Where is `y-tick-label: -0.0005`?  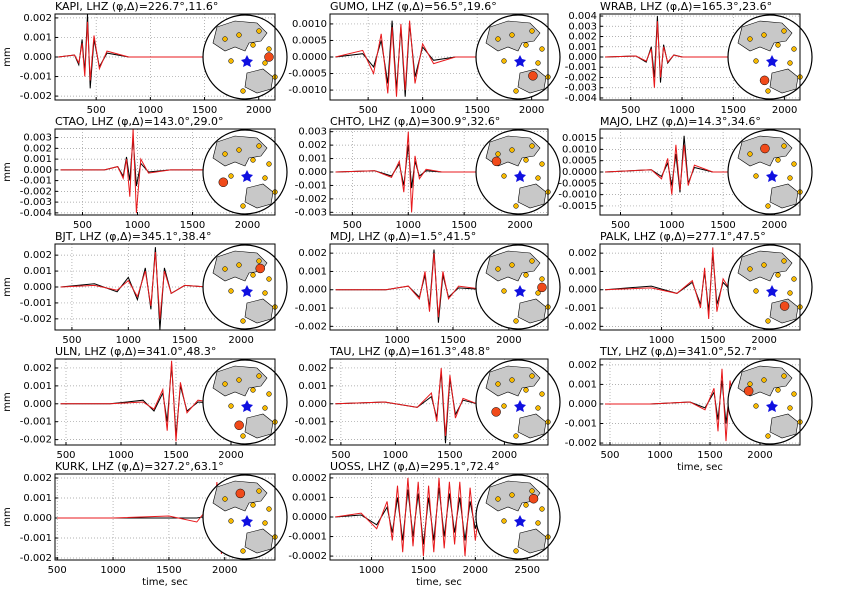
y-tick-label: -0.0005 is located at coordinates (307, 74).